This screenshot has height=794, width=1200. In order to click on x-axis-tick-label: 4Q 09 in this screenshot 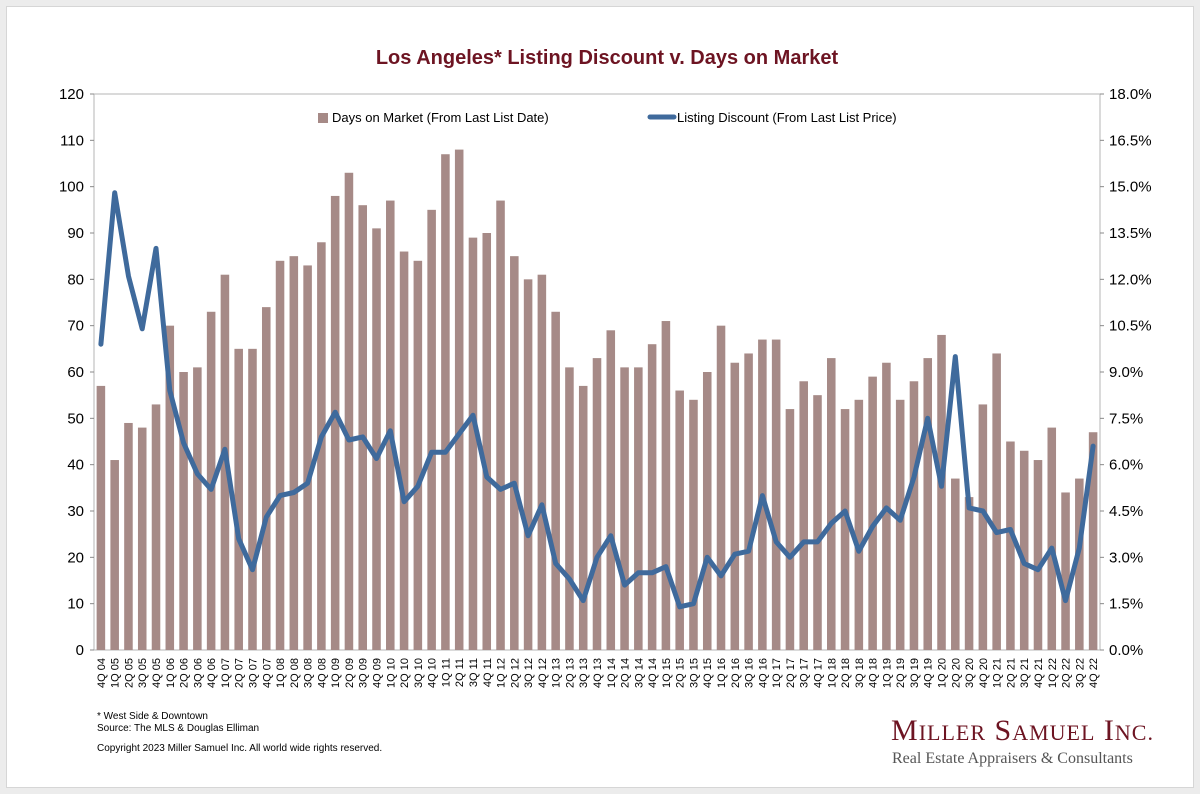, I will do `click(378, 673)`.